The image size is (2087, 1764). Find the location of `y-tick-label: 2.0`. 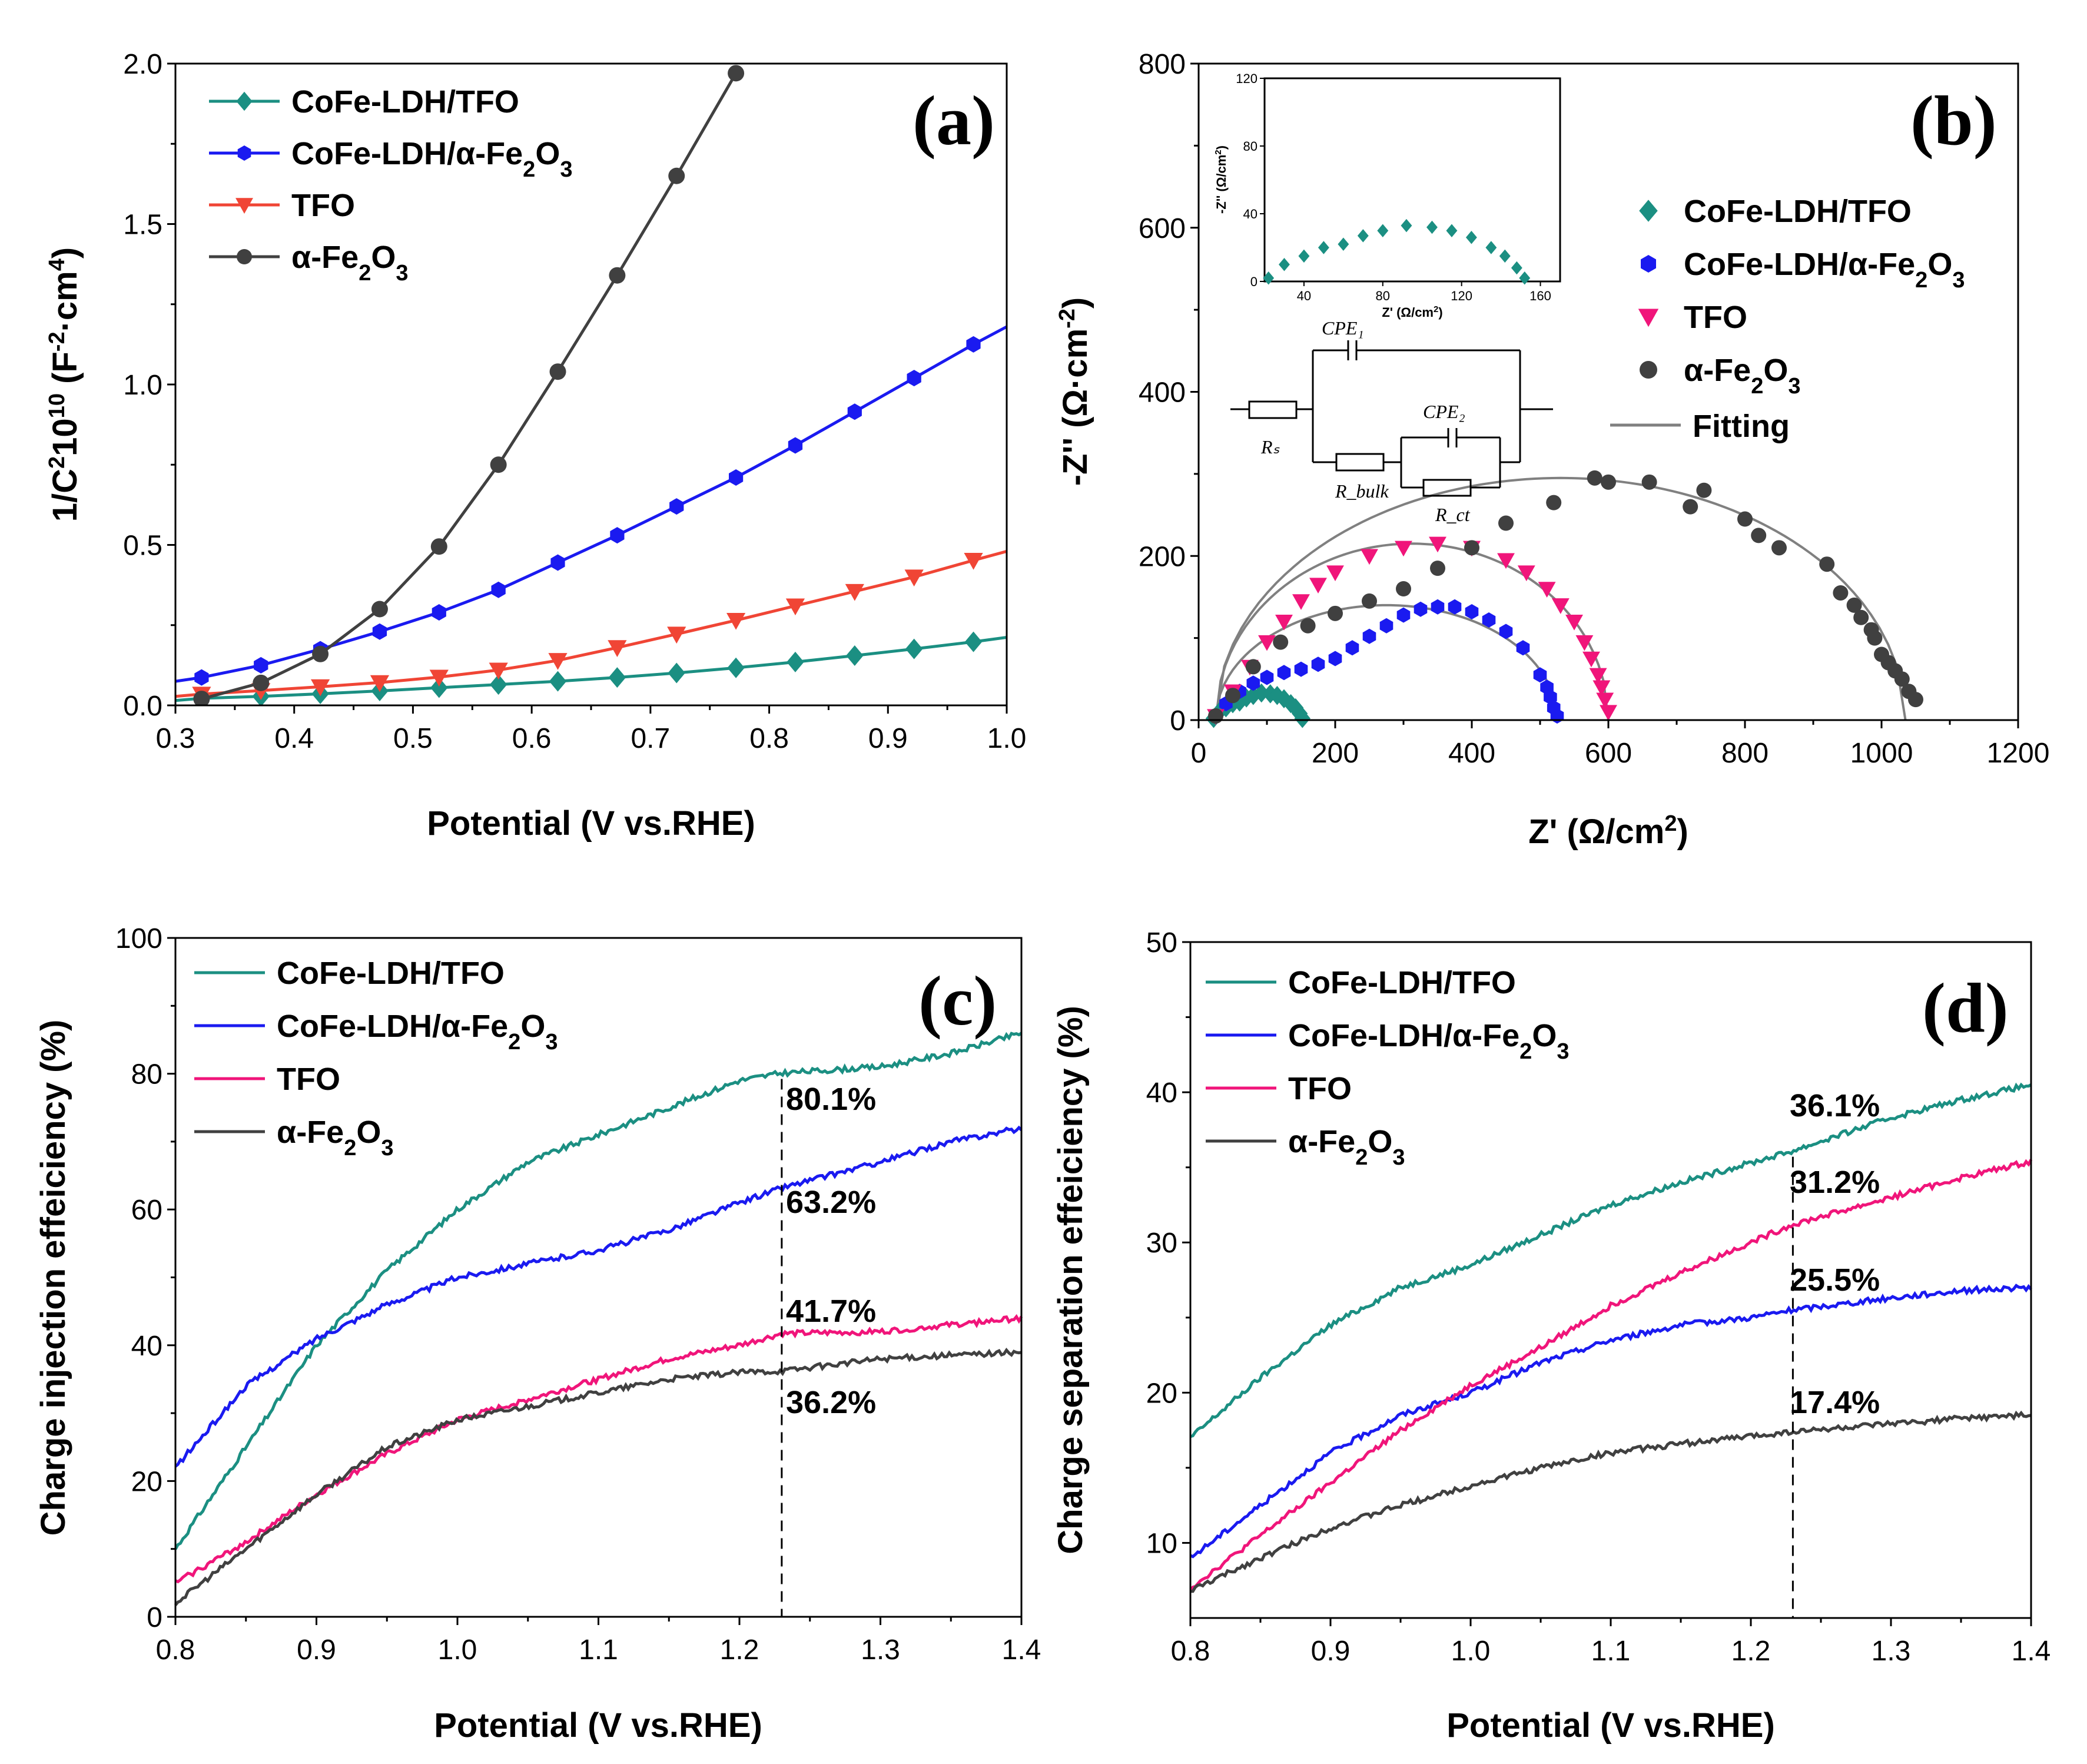

y-tick-label: 2.0 is located at coordinates (142, 64).